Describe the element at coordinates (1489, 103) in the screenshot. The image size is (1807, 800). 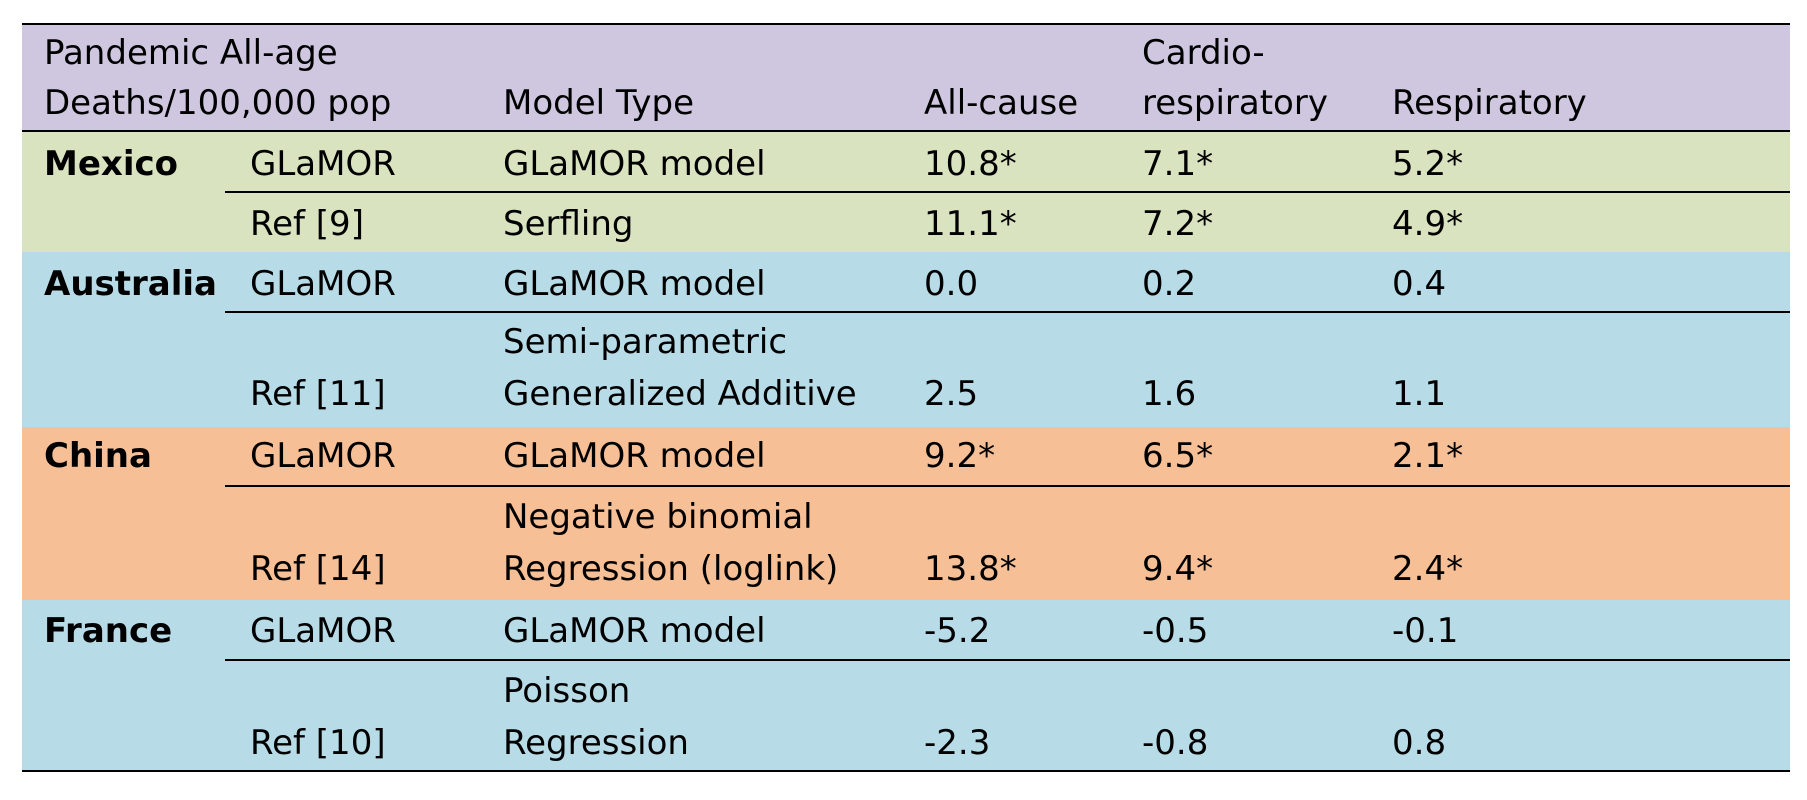
I see `header-respiratory: Respiratory` at that location.